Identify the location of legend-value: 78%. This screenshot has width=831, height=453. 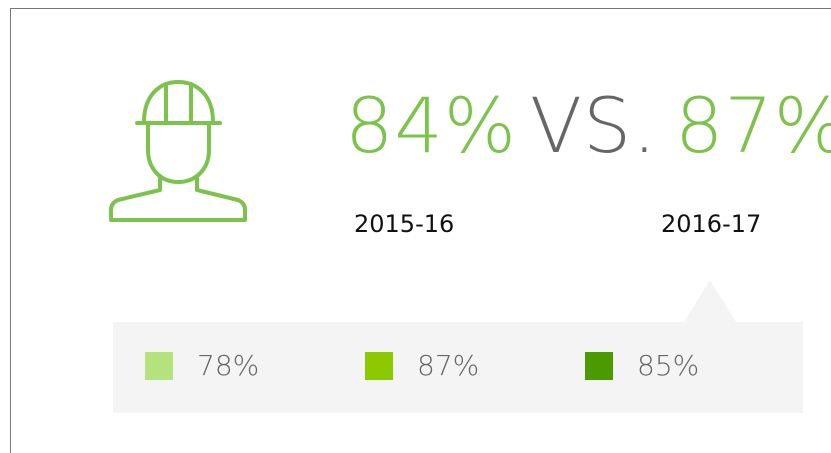
(228, 365).